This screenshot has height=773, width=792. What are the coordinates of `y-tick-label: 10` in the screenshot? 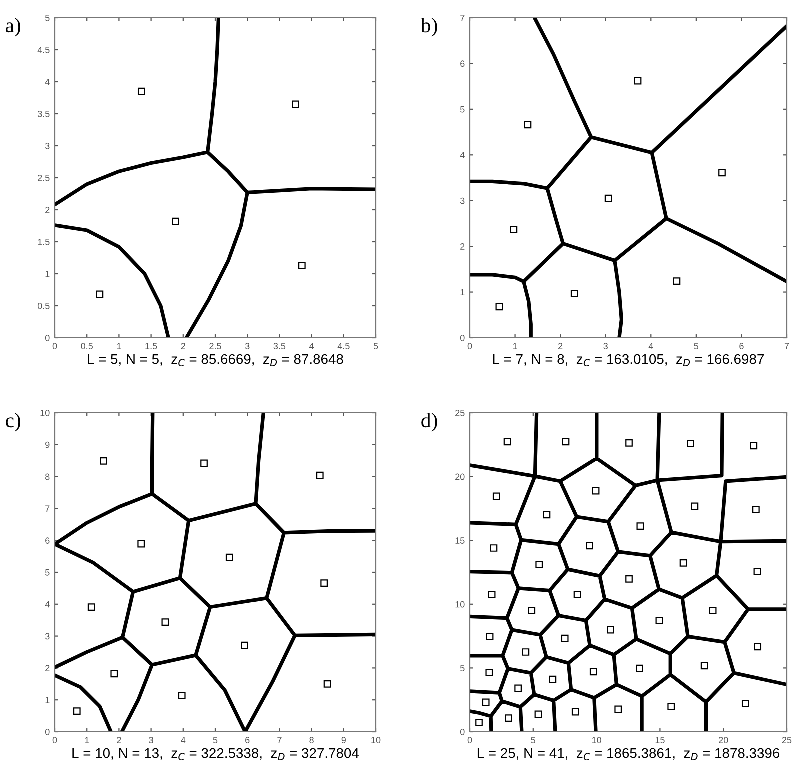 It's located at (460, 604).